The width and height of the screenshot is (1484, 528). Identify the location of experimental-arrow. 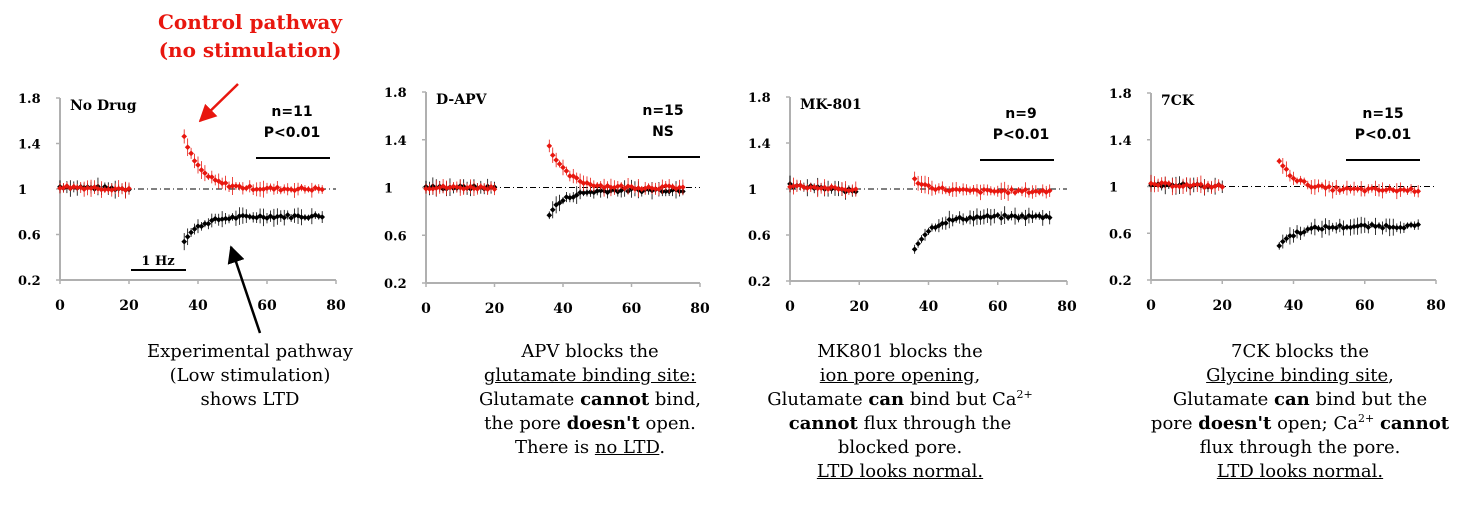
(244, 289).